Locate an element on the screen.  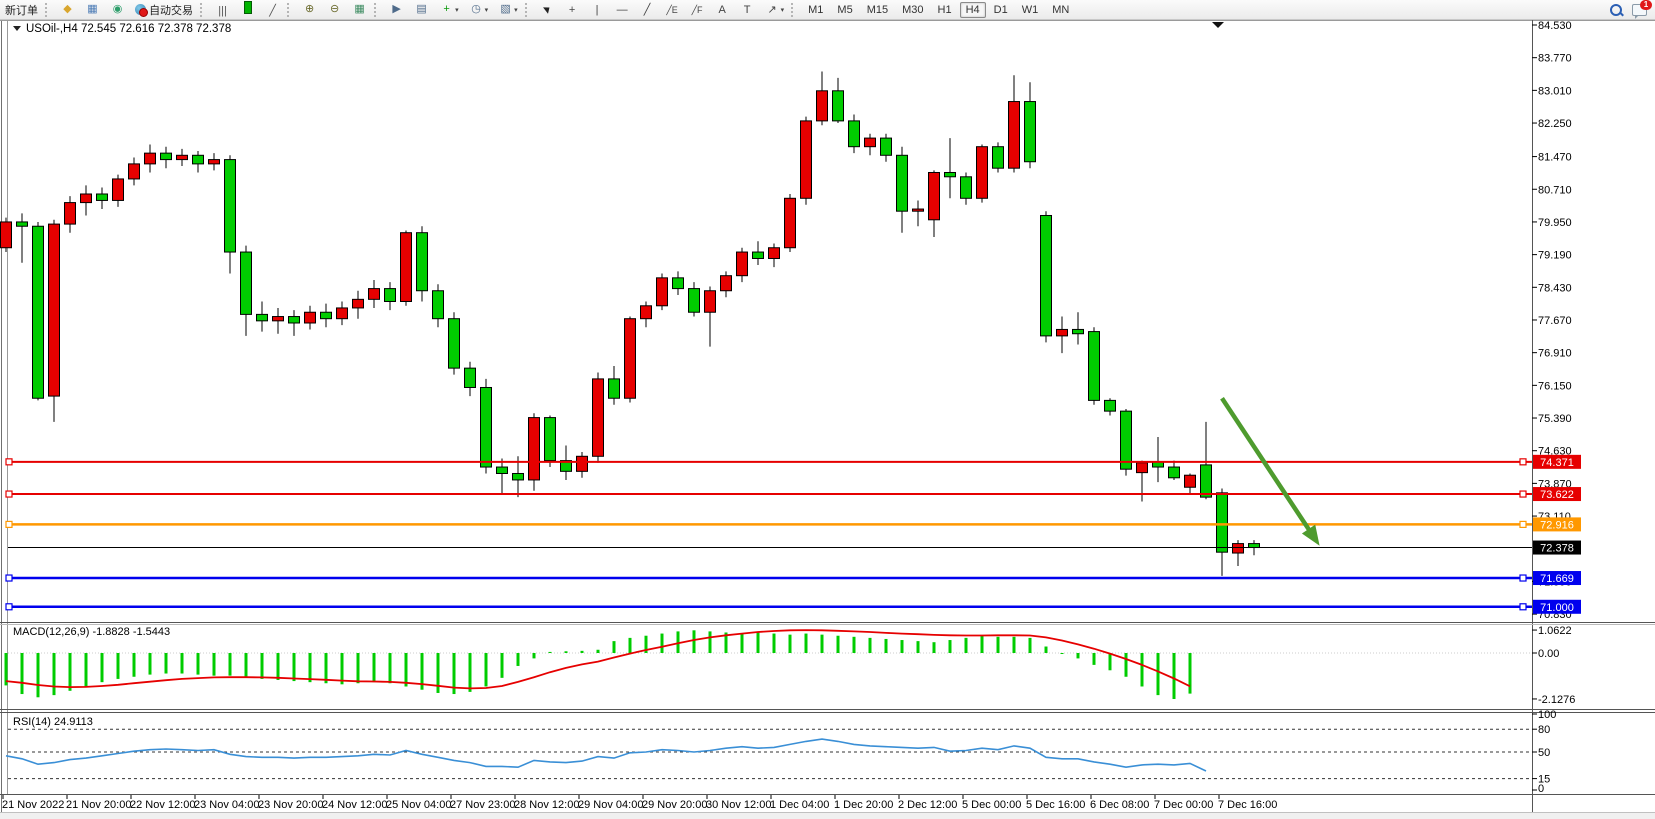
timeframe-button-d1: D1 is located at coordinates (1000, 9).